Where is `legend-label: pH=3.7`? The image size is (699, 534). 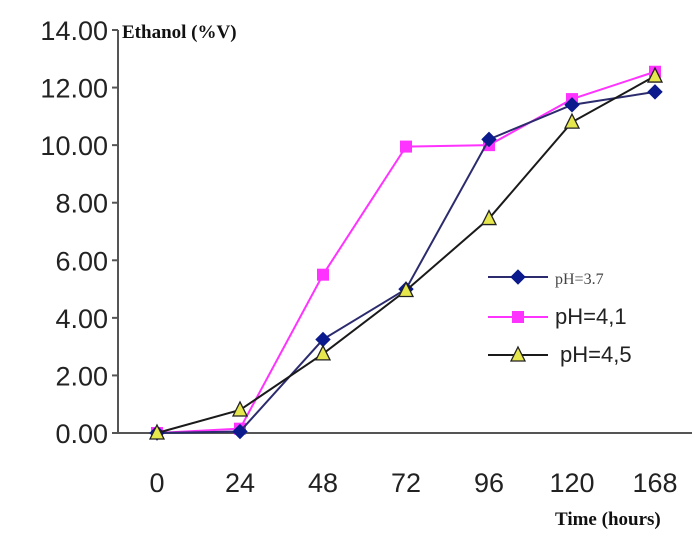 legend-label: pH=3.7 is located at coordinates (579, 279).